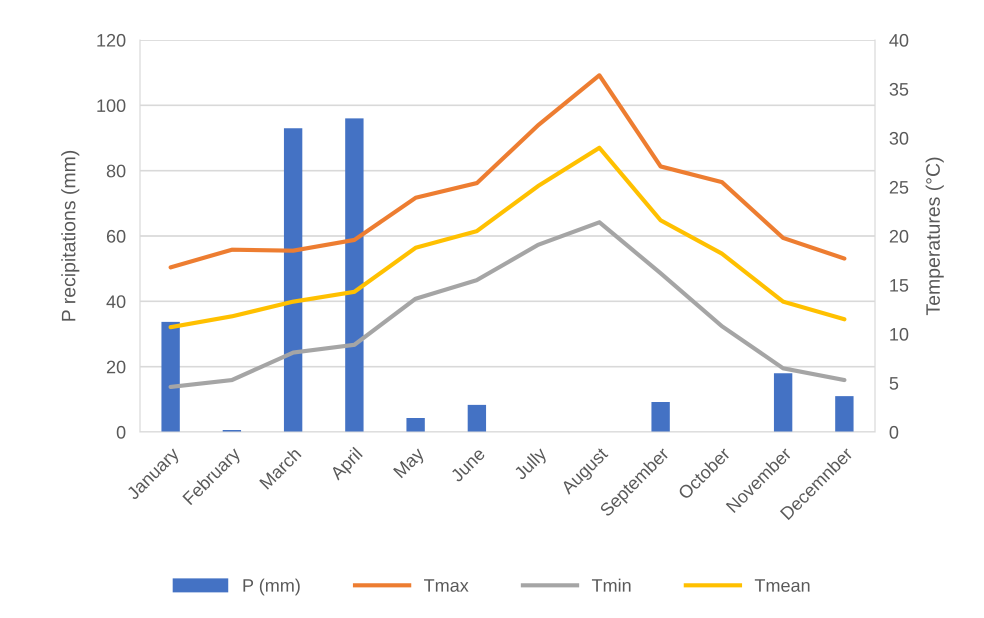 The height and width of the screenshot is (618, 984). What do you see at coordinates (899, 285) in the screenshot?
I see `y2-tick-label: 15` at bounding box center [899, 285].